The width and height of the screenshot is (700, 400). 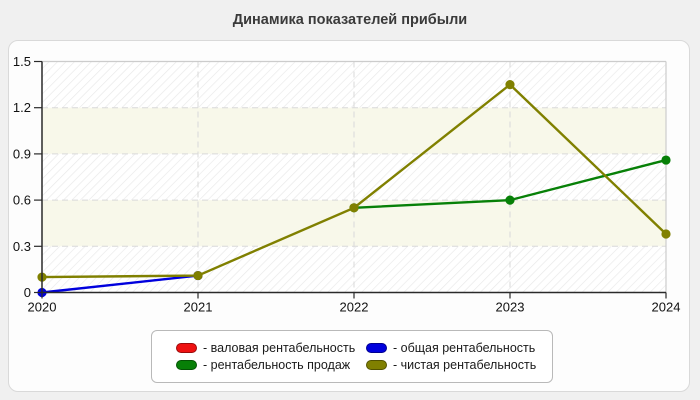 What do you see at coordinates (376, 365) in the screenshot?
I see `legend-swatch-net-margin` at bounding box center [376, 365].